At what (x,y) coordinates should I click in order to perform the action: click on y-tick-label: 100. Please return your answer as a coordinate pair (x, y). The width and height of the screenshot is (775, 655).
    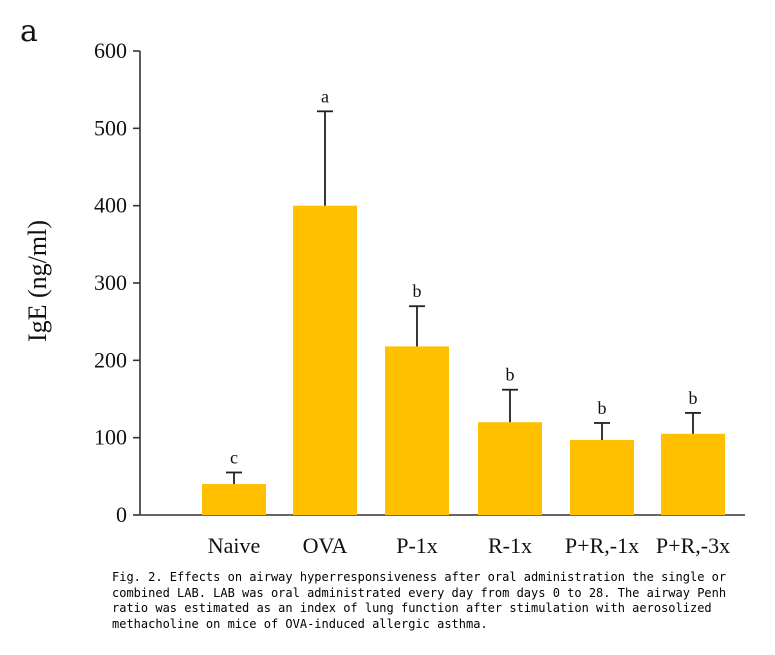
    Looking at the image, I should click on (110, 437).